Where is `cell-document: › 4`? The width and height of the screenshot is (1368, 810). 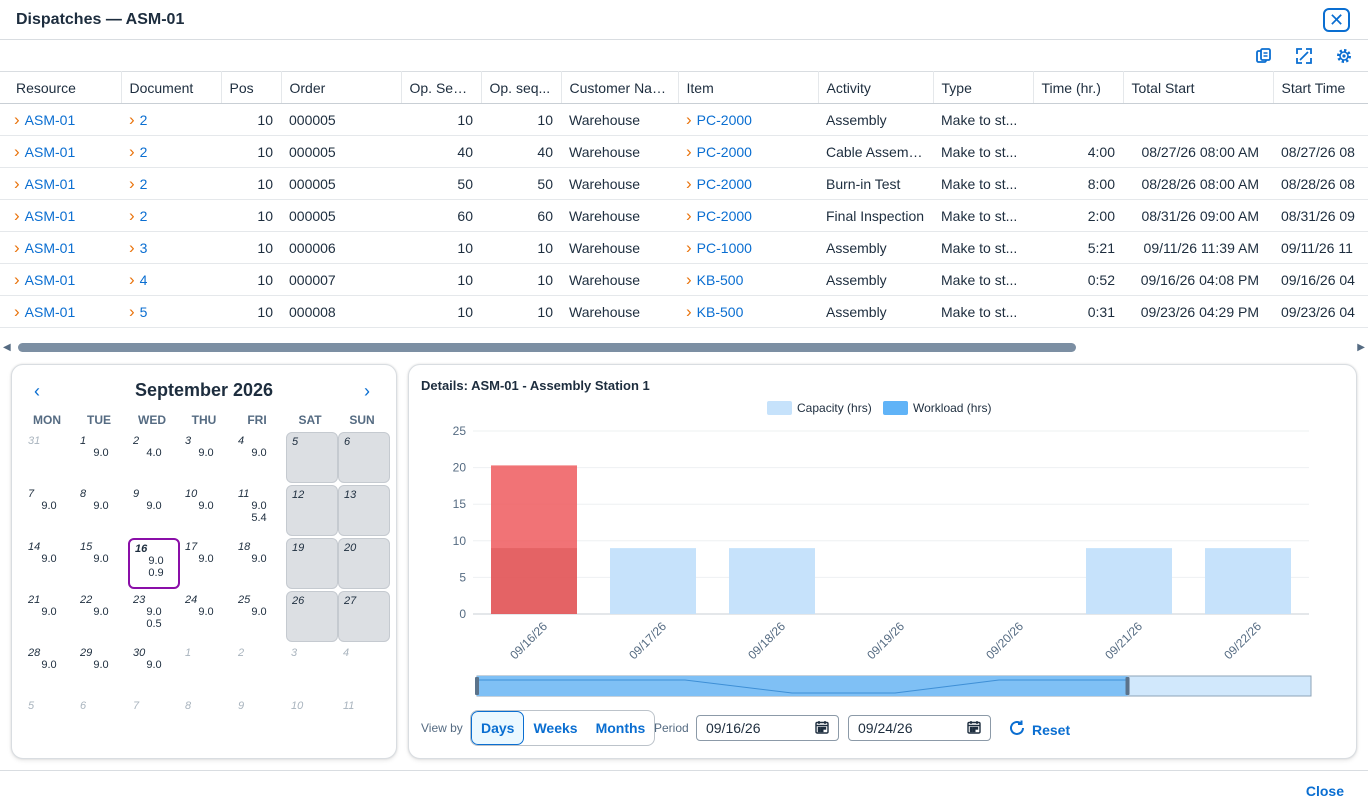
cell-document: › 4 is located at coordinates (171, 279).